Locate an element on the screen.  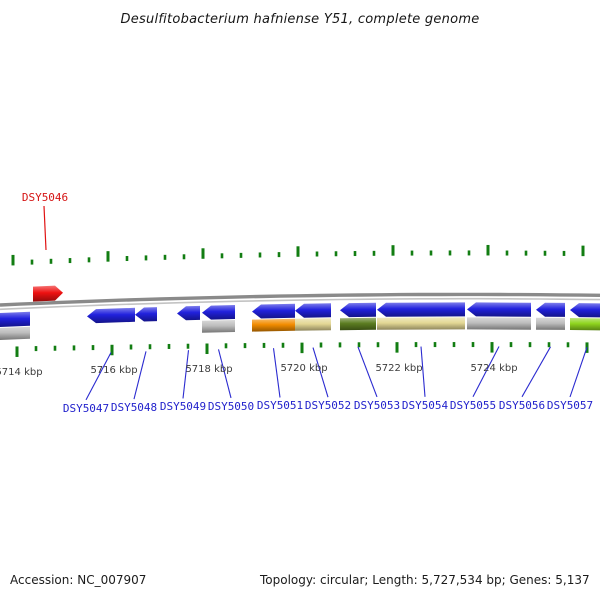
gene-category-bar-DSY5056 is located at coordinates (550, 323).